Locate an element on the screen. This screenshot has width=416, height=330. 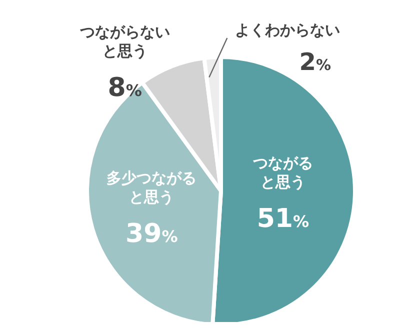
data-label: 51% is located at coordinates (283, 219).